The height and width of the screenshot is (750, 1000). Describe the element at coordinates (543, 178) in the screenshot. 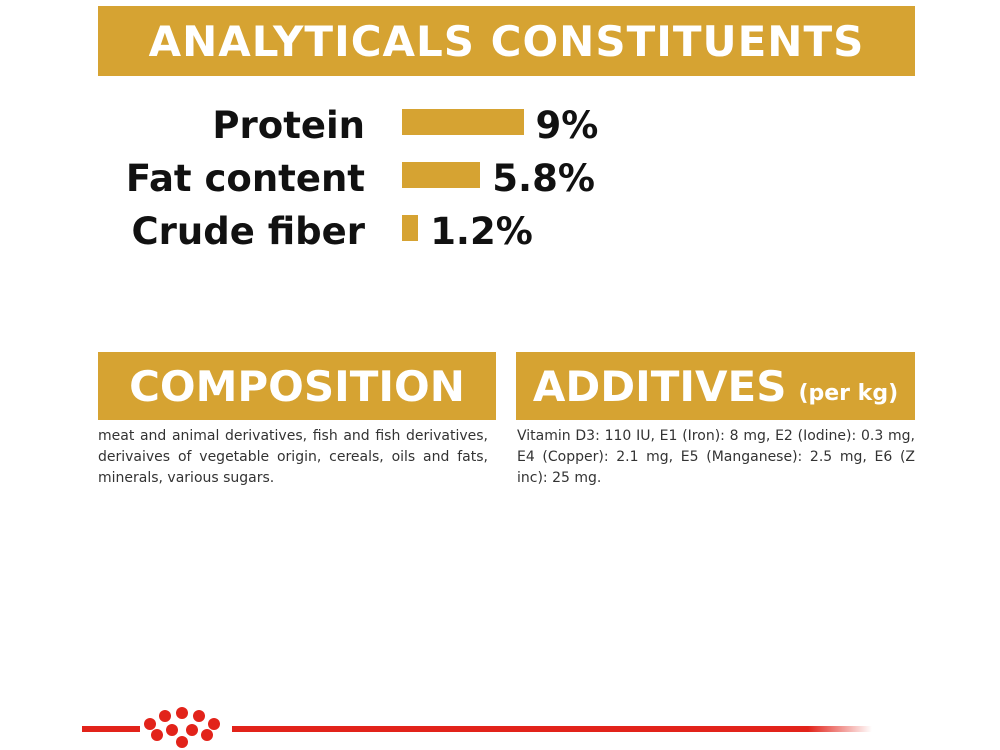

I see `value-label: 5.8%` at that location.